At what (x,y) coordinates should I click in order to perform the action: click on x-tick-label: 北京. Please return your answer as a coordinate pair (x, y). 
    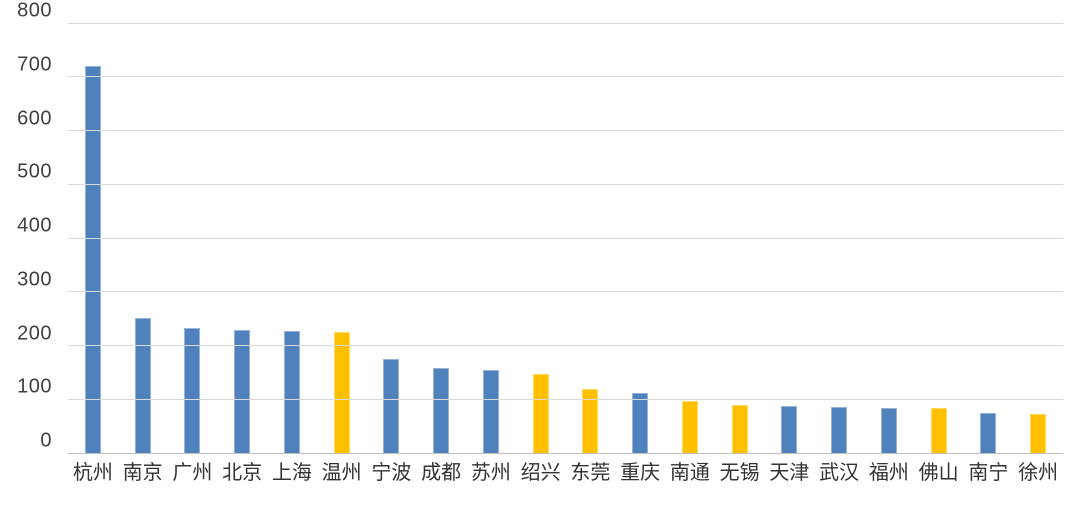
    Looking at the image, I should click on (242, 473).